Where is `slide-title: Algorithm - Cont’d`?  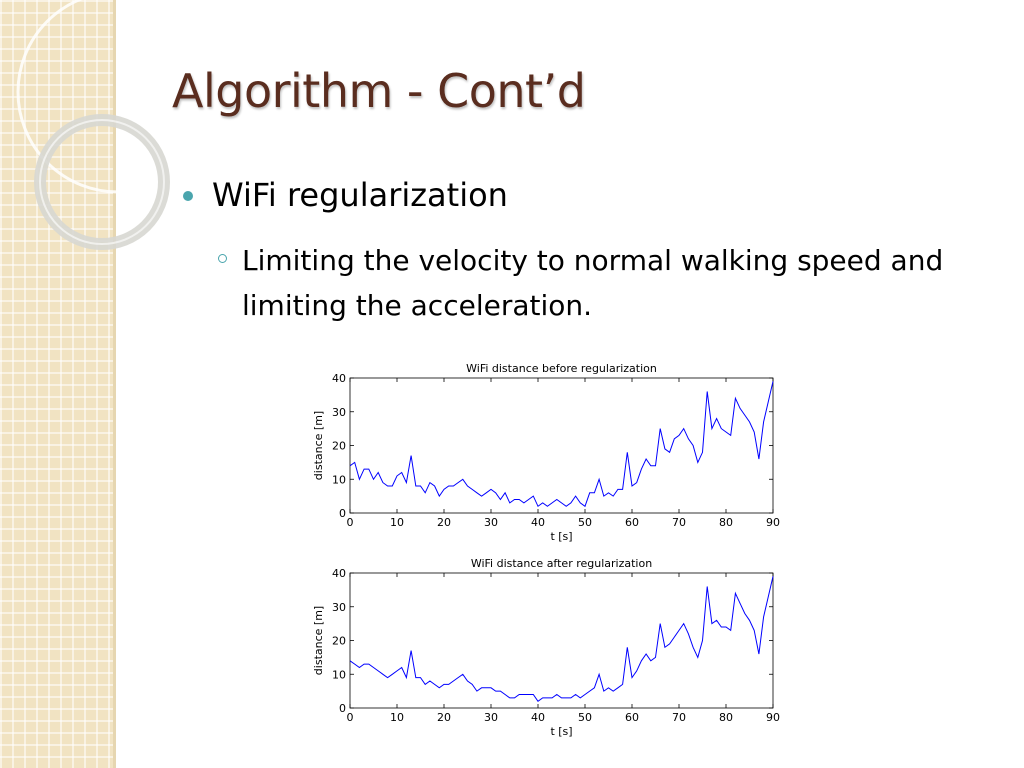
slide-title: Algorithm - Cont’d is located at coordinates (379, 91).